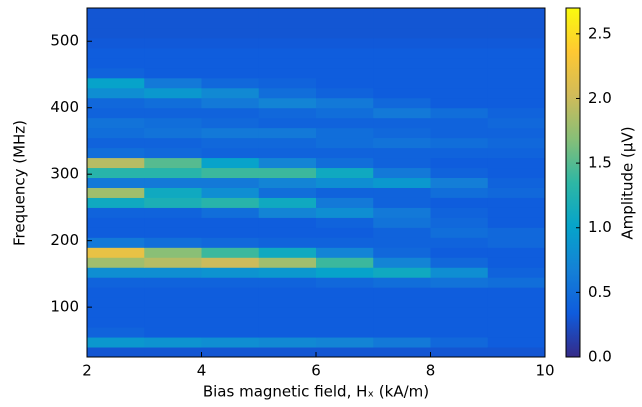 The image size is (642, 407). What do you see at coordinates (87, 371) in the screenshot?
I see `x-tick-label: 2` at bounding box center [87, 371].